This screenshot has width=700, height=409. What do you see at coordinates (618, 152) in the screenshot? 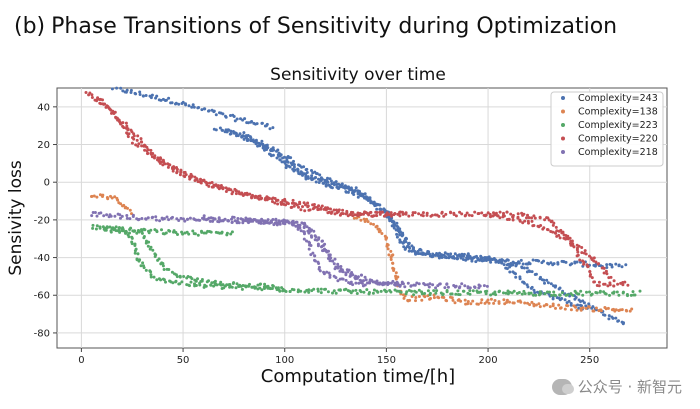
I see `legend-label: Complexity=218` at bounding box center [618, 152].